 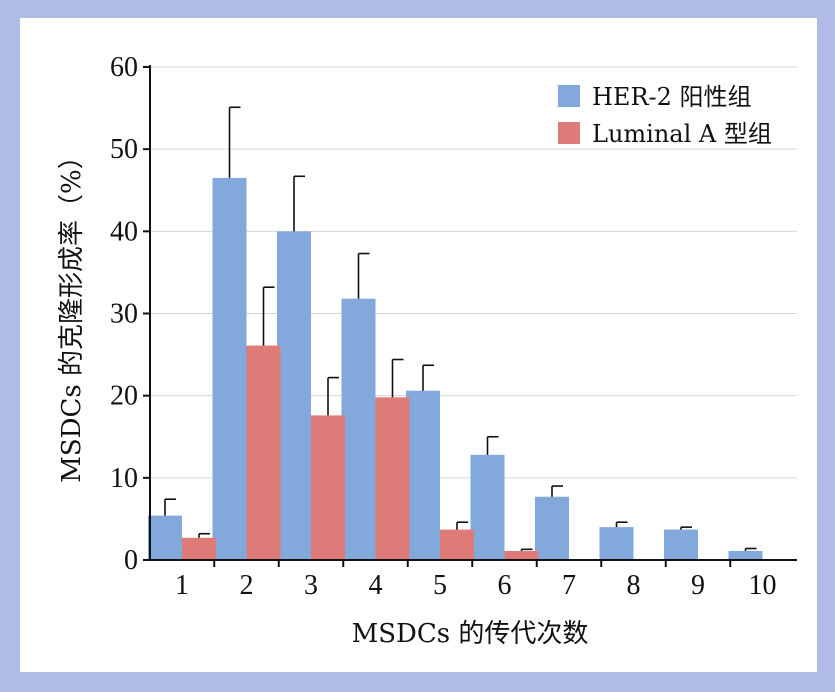 What do you see at coordinates (124, 396) in the screenshot?
I see `y-tick-label: 20` at bounding box center [124, 396].